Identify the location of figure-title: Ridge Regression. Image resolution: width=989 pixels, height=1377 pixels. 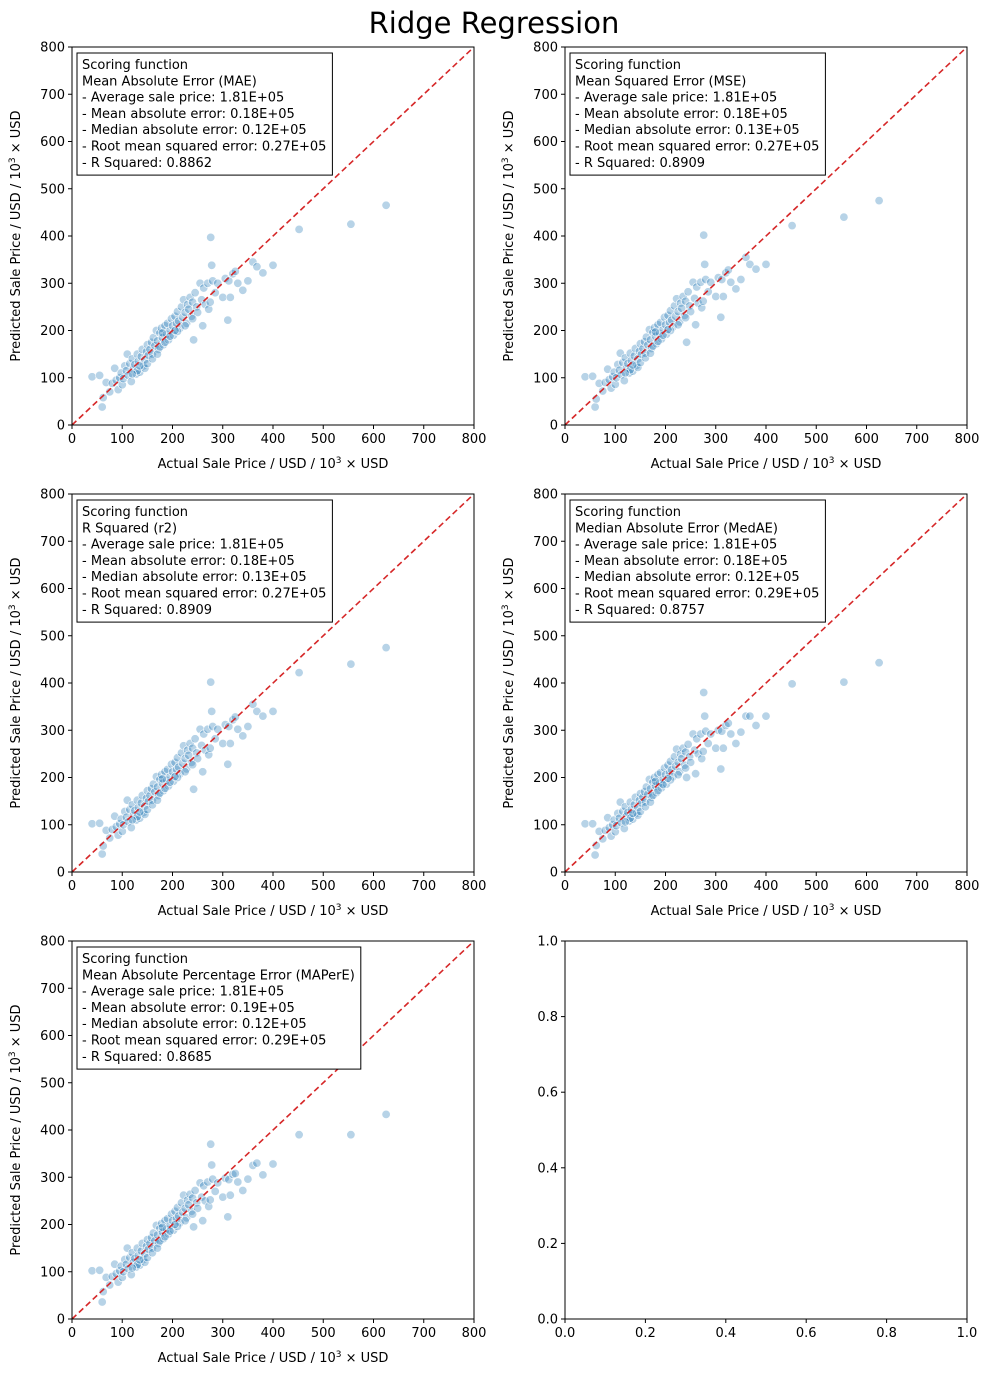
(494, 23).